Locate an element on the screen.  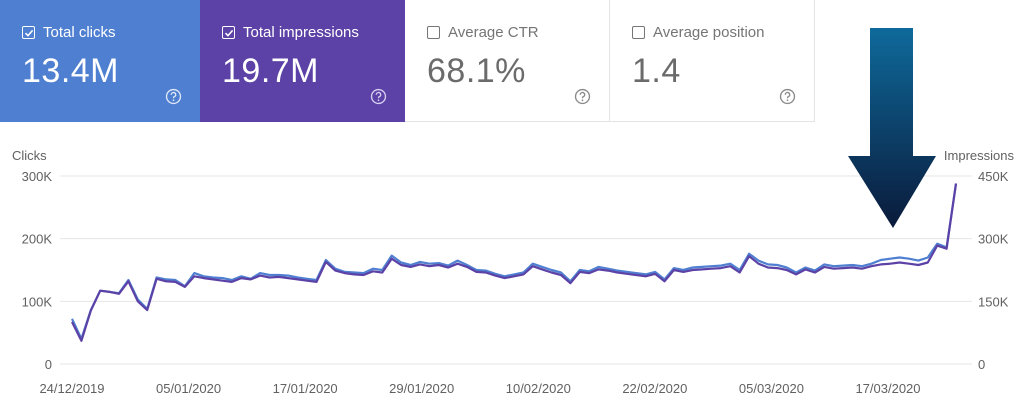
y-right-tick-label: 150K is located at coordinates (993, 301).